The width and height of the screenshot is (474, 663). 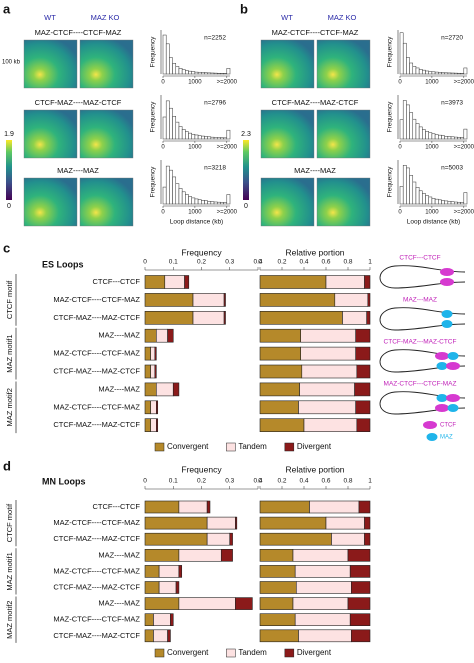 I want to click on maz-mark, so click(x=453, y=408).